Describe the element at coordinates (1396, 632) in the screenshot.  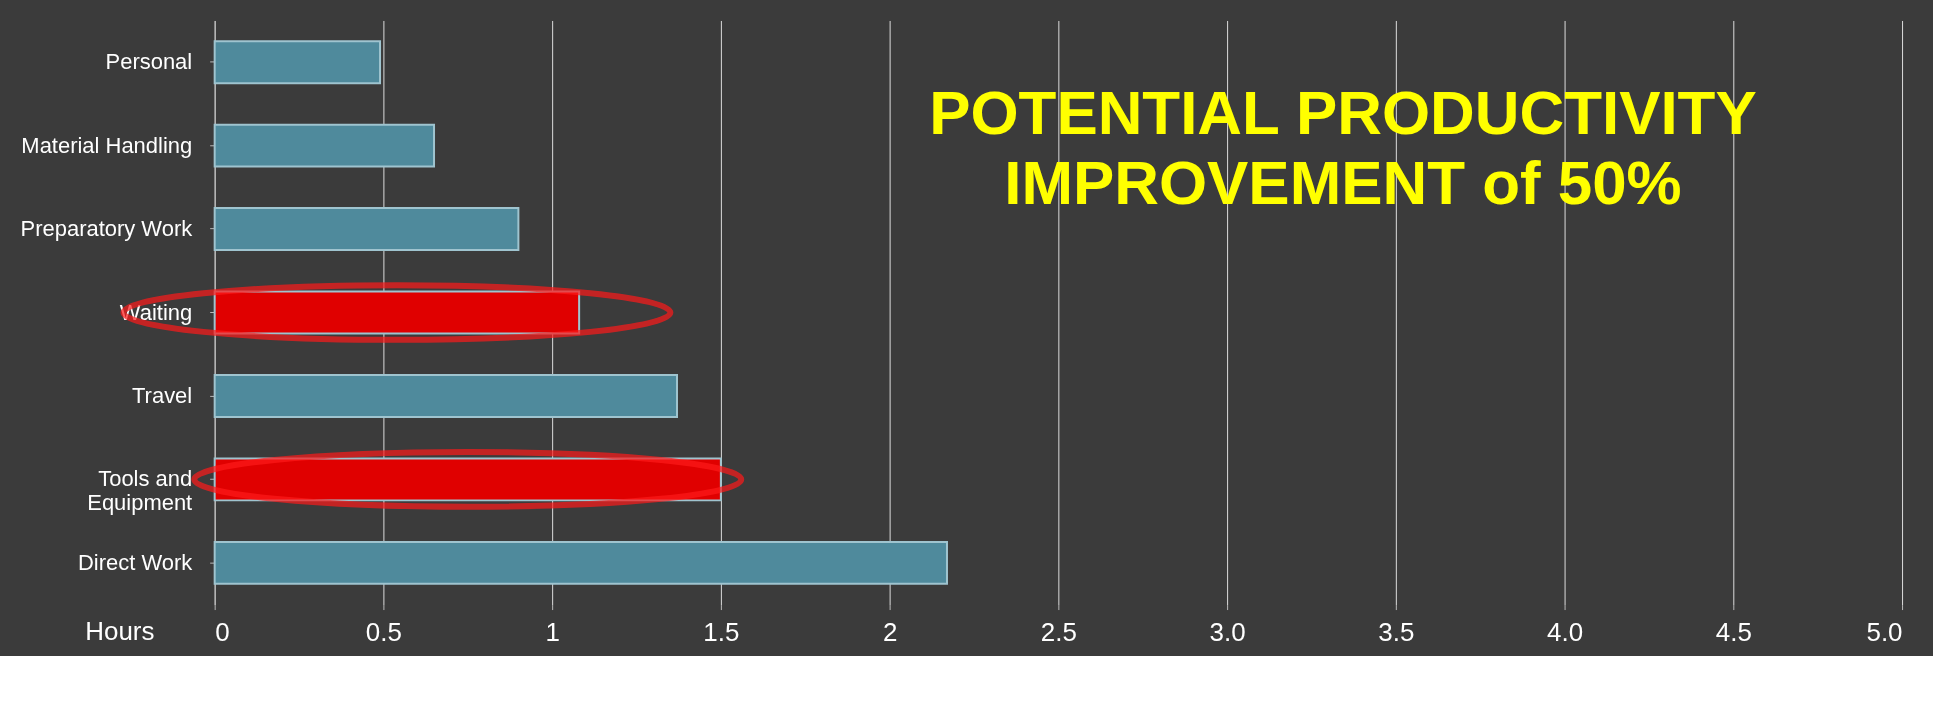
I see `x-tick-label: 3.5` at that location.